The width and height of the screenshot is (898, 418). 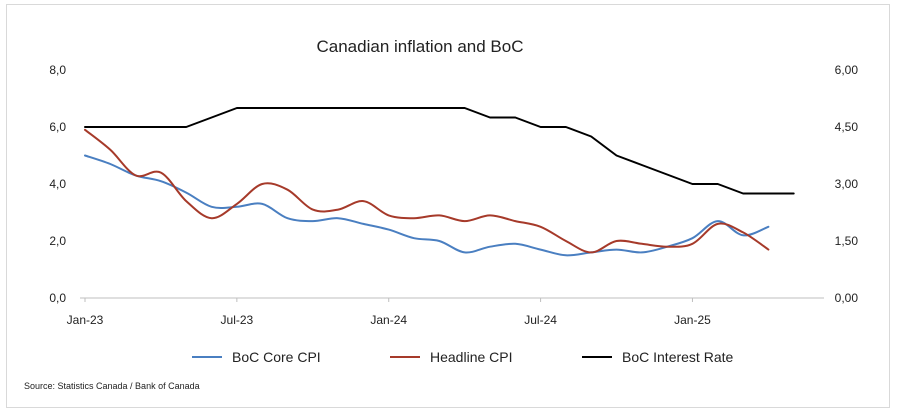 What do you see at coordinates (57, 241) in the screenshot?
I see `y-left-tick-label: 2,0` at bounding box center [57, 241].